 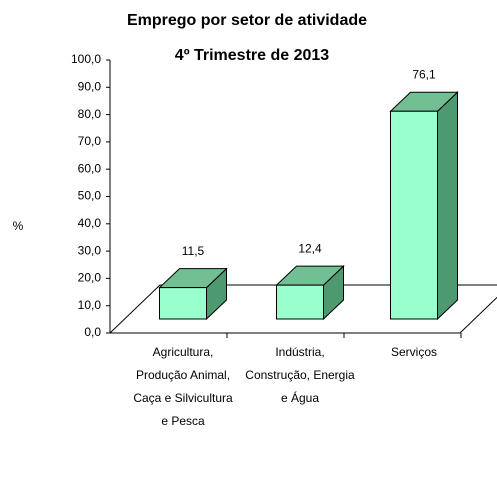 I want to click on y-tick-label: 20,0, so click(x=90, y=278).